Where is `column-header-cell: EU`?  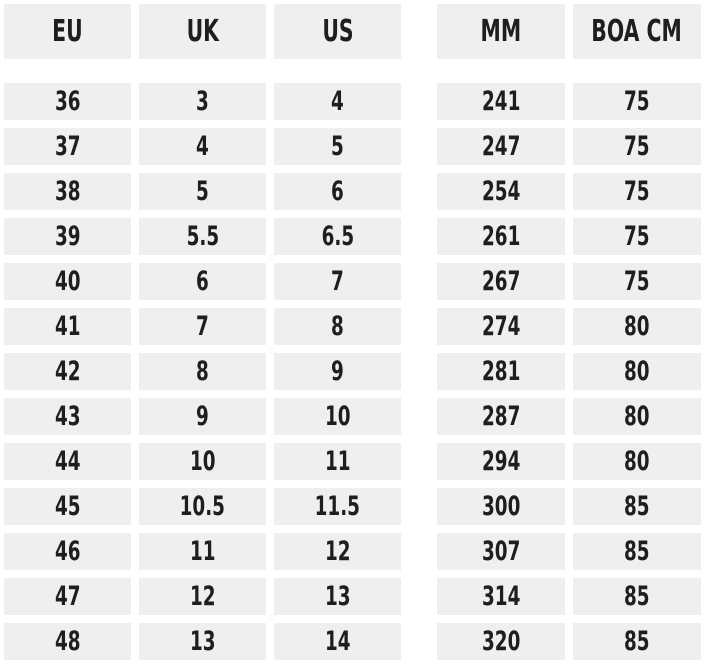
column-header-cell: EU is located at coordinates (67, 31).